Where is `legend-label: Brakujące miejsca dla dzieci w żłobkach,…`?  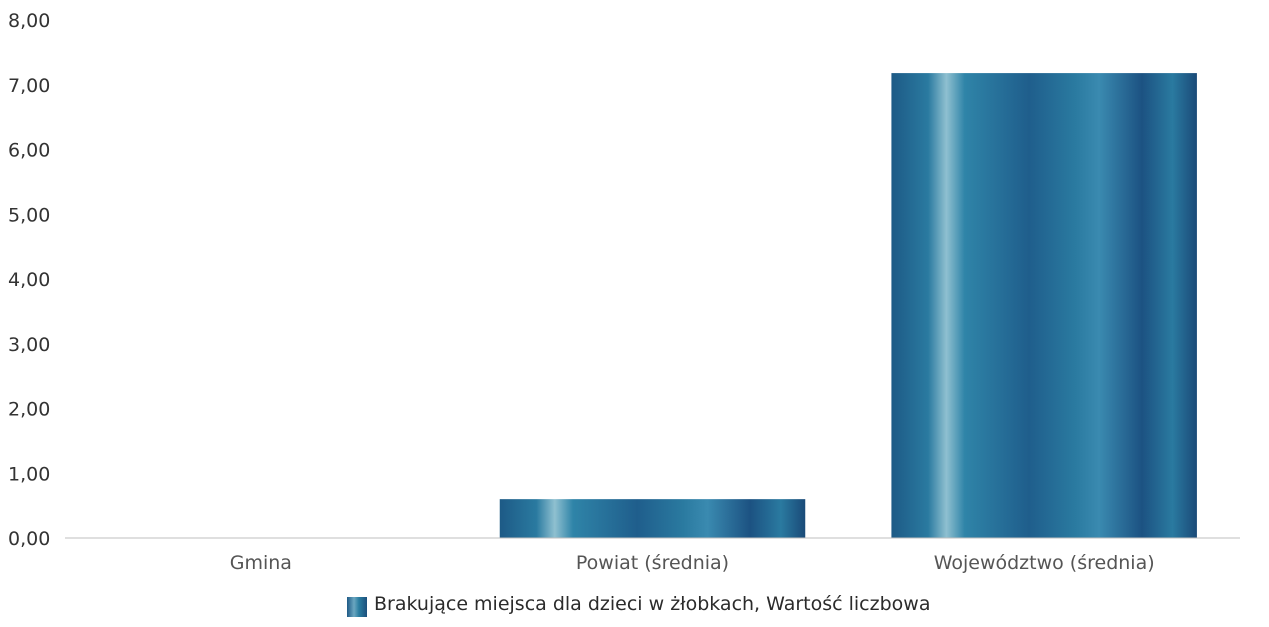
legend-label: Brakujące miejsca dla dzieci w żłobkach,… is located at coordinates (652, 604).